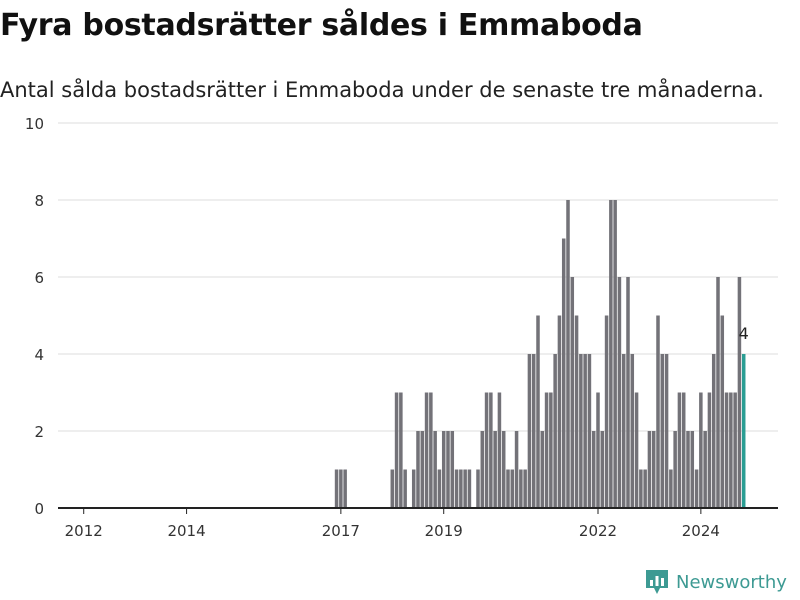 This screenshot has height=600, width=800. Describe the element at coordinates (39, 355) in the screenshot. I see `y-tick-label: 4` at that location.